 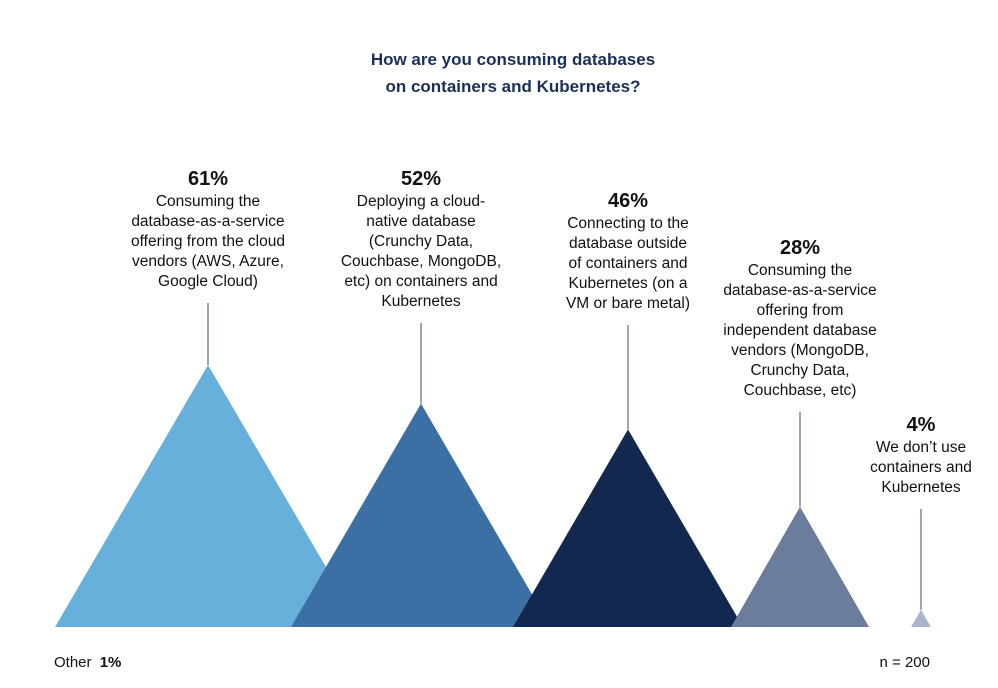 I want to click on value-label: 4%, so click(x=921, y=425).